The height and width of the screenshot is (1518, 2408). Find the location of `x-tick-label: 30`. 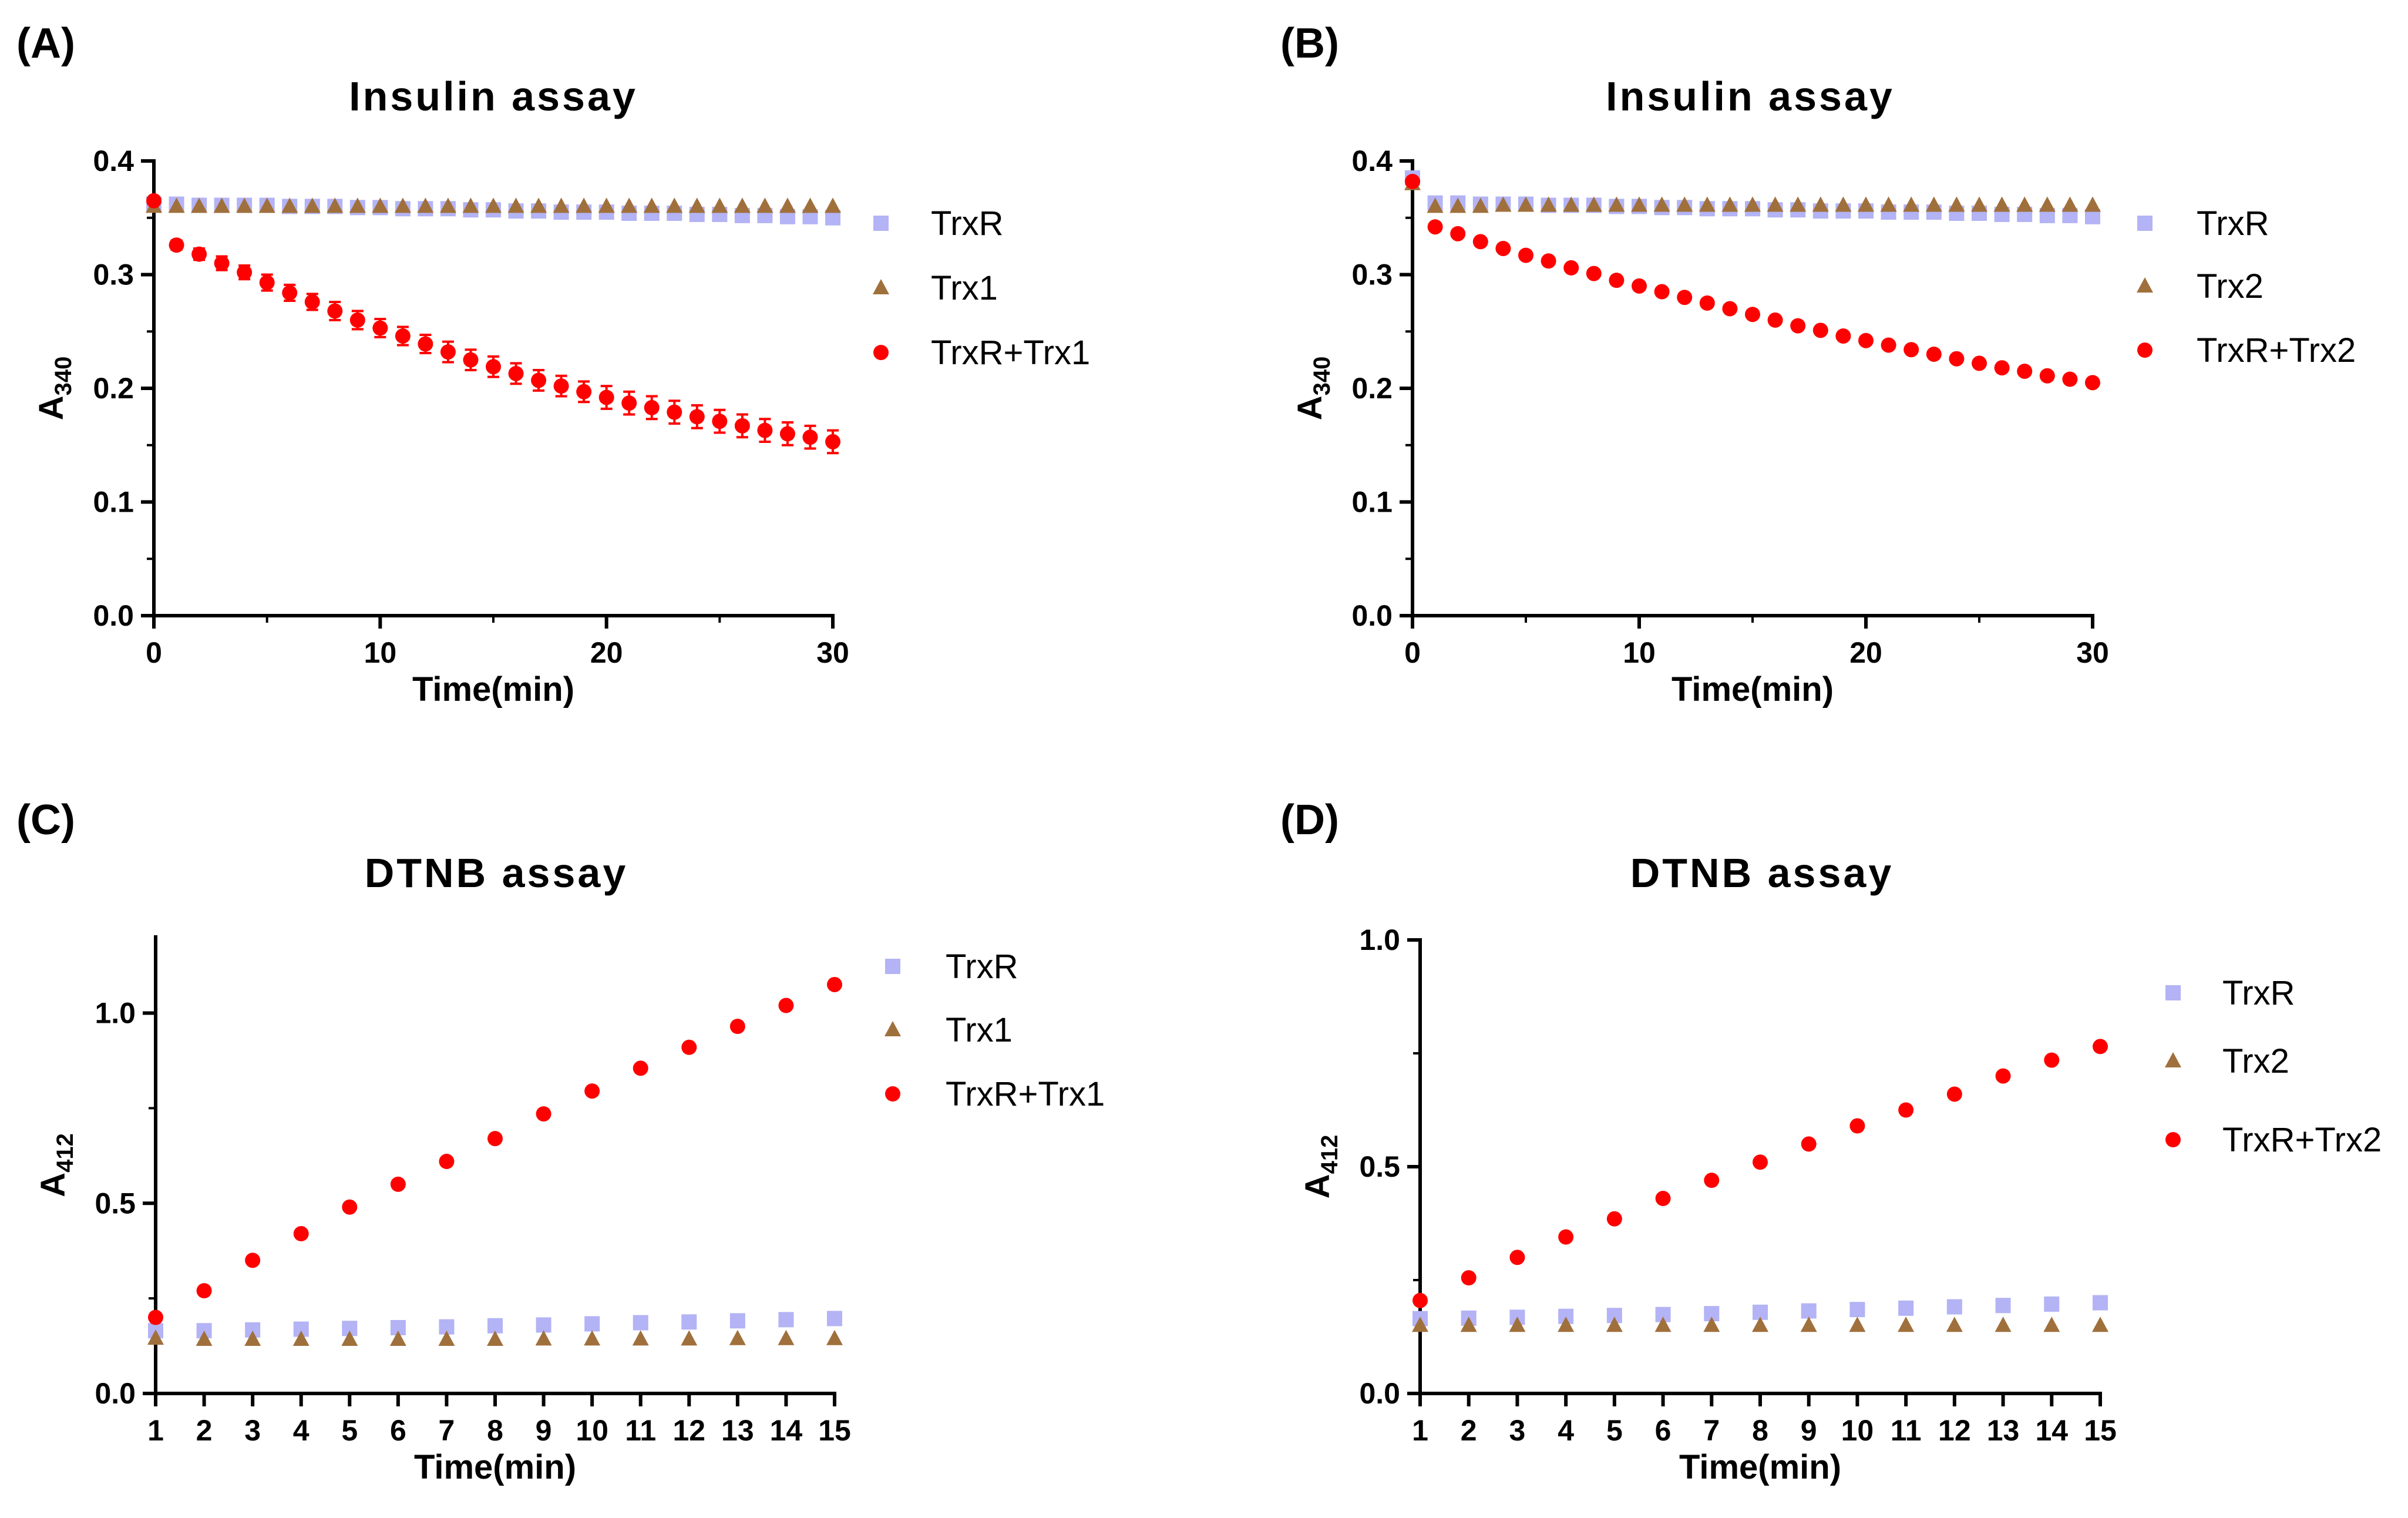

x-tick-label: 30 is located at coordinates (2092, 653).